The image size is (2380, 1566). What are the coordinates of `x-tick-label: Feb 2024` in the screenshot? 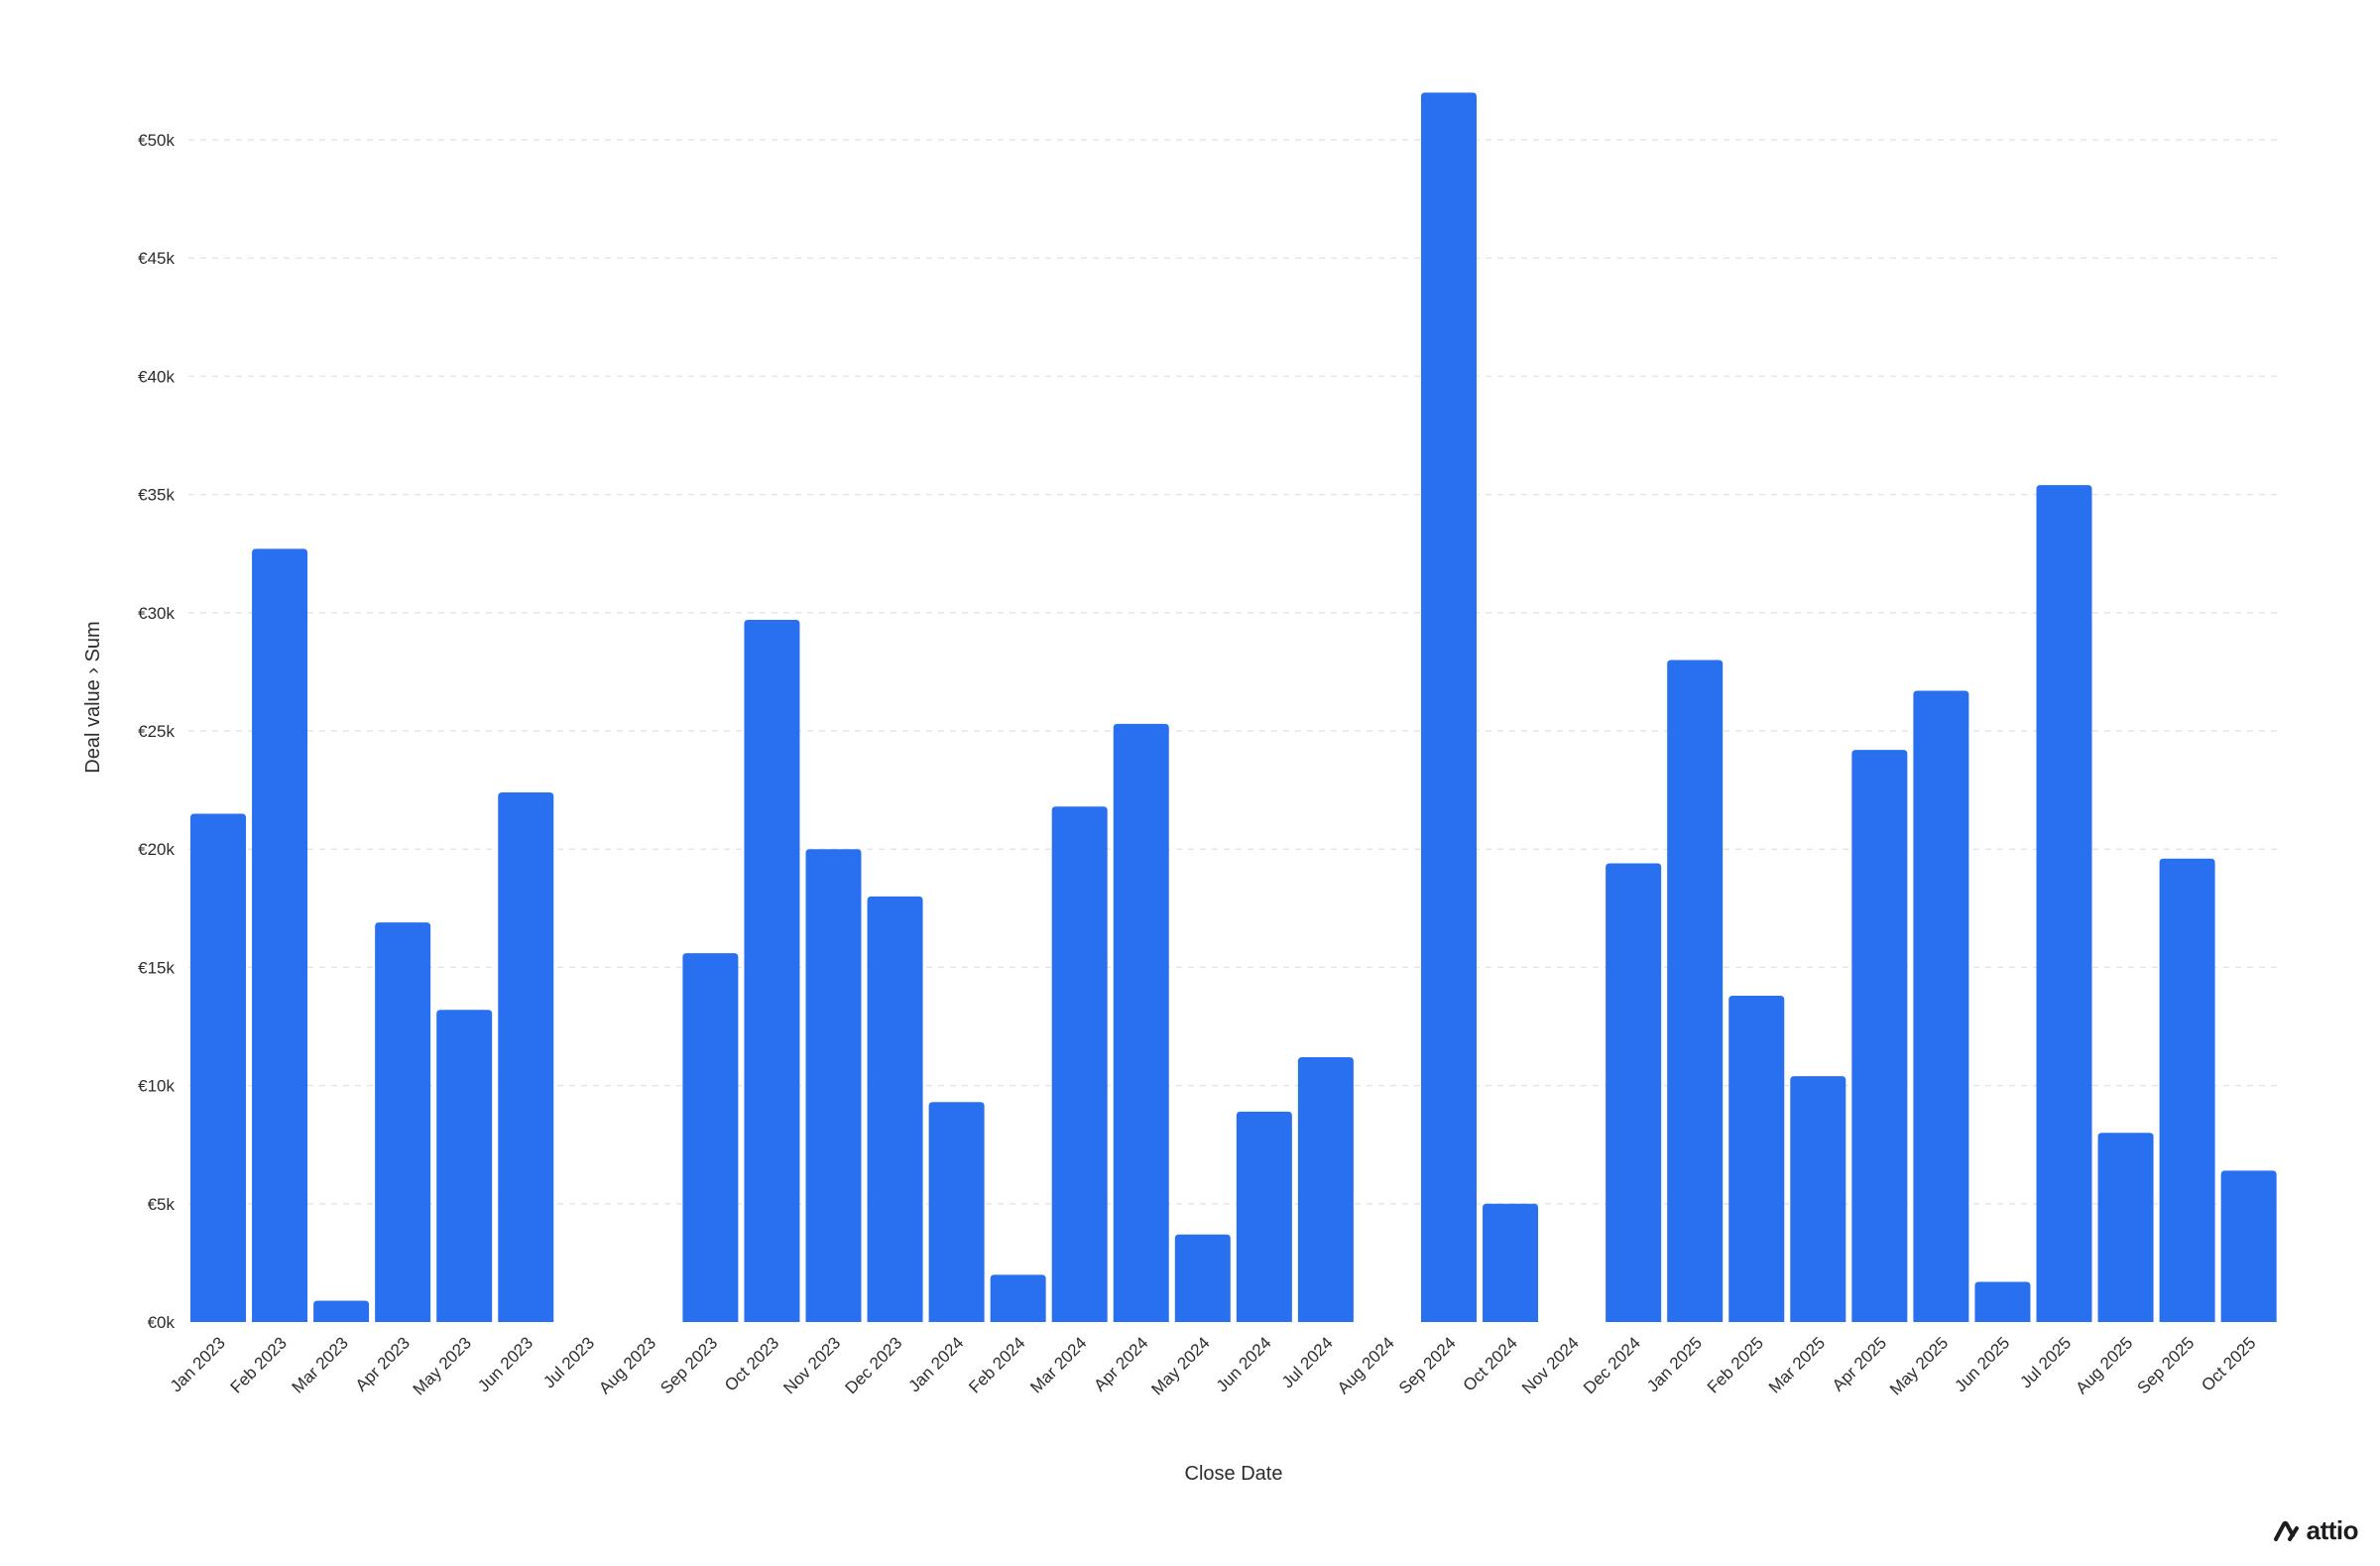 It's located at (996, 1364).